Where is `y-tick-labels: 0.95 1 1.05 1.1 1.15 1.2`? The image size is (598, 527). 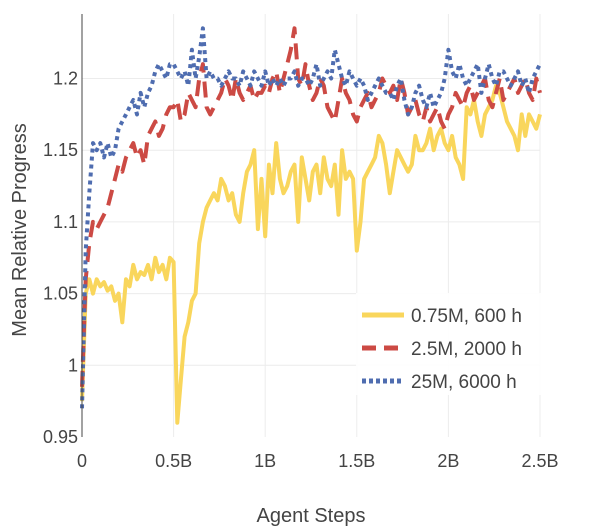
y-tick-labels: 0.95 1 1.05 1.1 1.15 1.2 is located at coordinates (60, 258).